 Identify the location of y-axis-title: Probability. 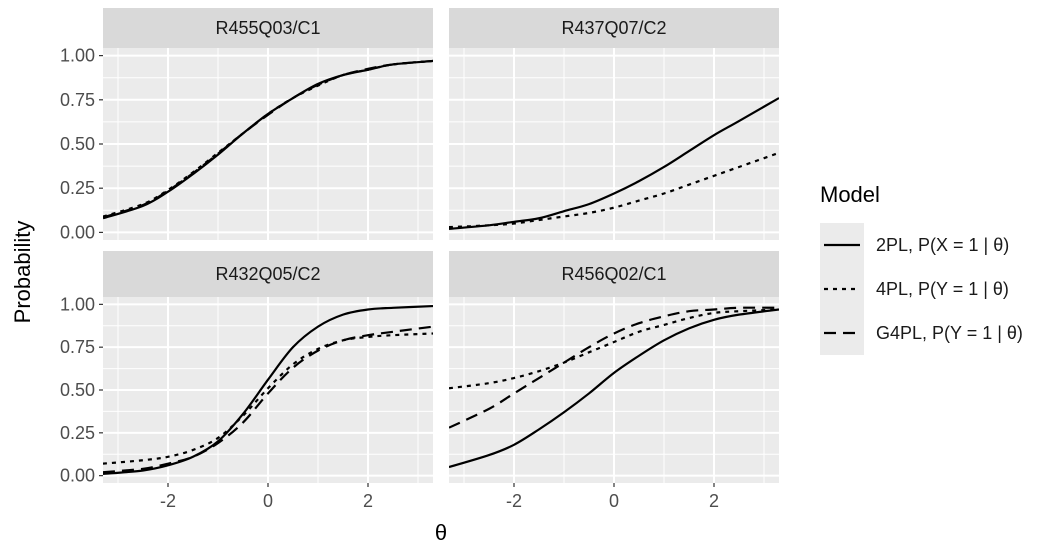
(22, 272).